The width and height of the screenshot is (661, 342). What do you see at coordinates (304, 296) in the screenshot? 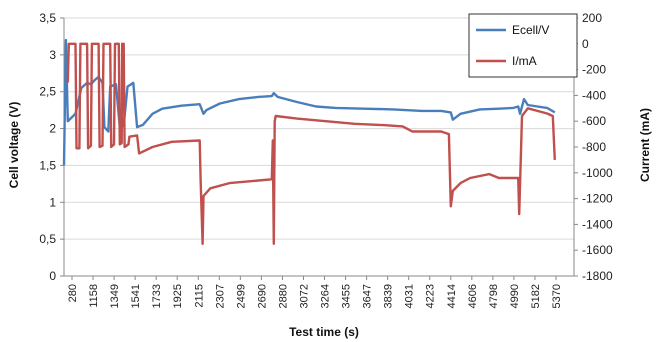
I see `x-tick-label: 3072` at bounding box center [304, 296].